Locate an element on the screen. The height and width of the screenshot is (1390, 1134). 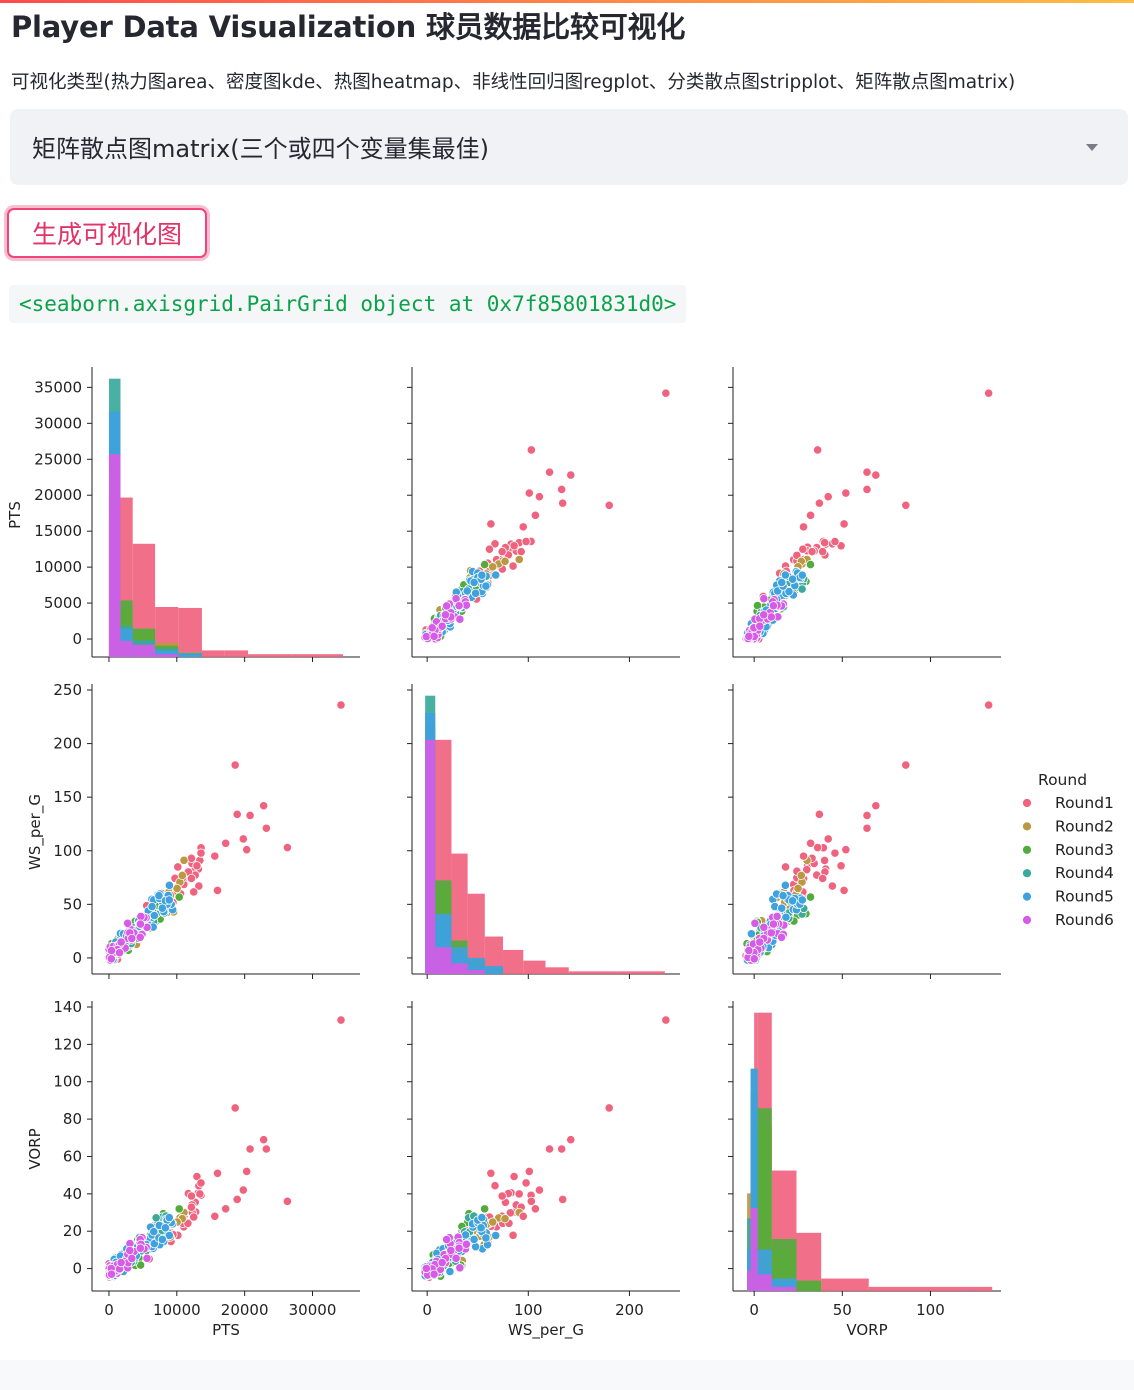
y-axis-label: VORP is located at coordinates (35, 1148).